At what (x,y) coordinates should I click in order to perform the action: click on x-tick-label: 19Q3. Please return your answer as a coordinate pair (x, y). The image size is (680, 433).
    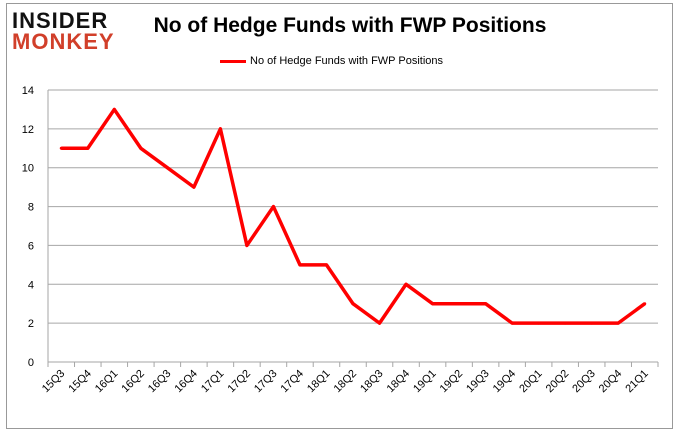
    Looking at the image, I should click on (478, 382).